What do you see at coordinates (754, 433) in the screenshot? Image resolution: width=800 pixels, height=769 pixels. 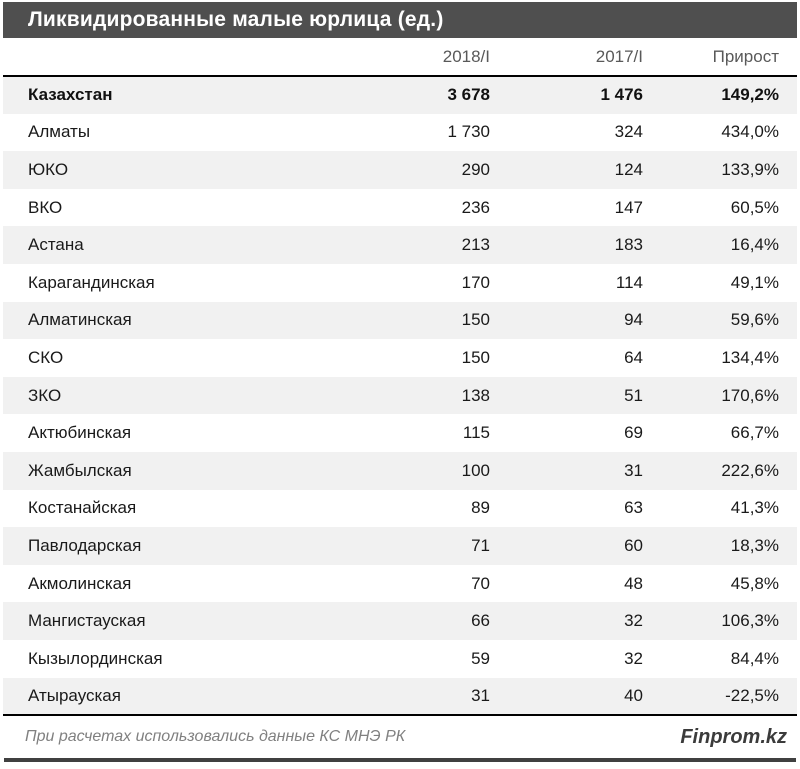 I see `growth-cell: 66,7%` at bounding box center [754, 433].